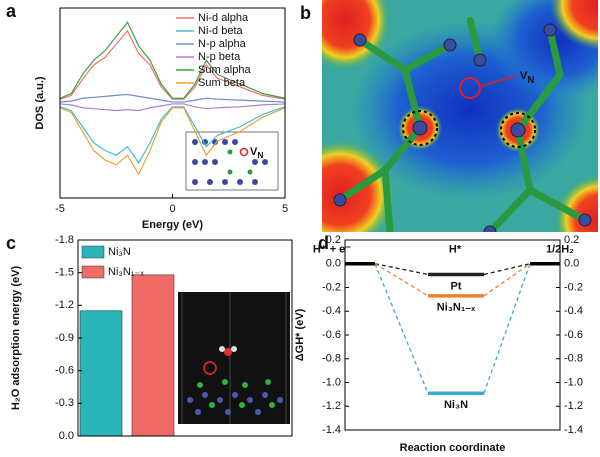 The width and height of the screenshot is (600, 457). What do you see at coordinates (323, 243) in the screenshot?
I see `panel-letter: d` at bounding box center [323, 243].